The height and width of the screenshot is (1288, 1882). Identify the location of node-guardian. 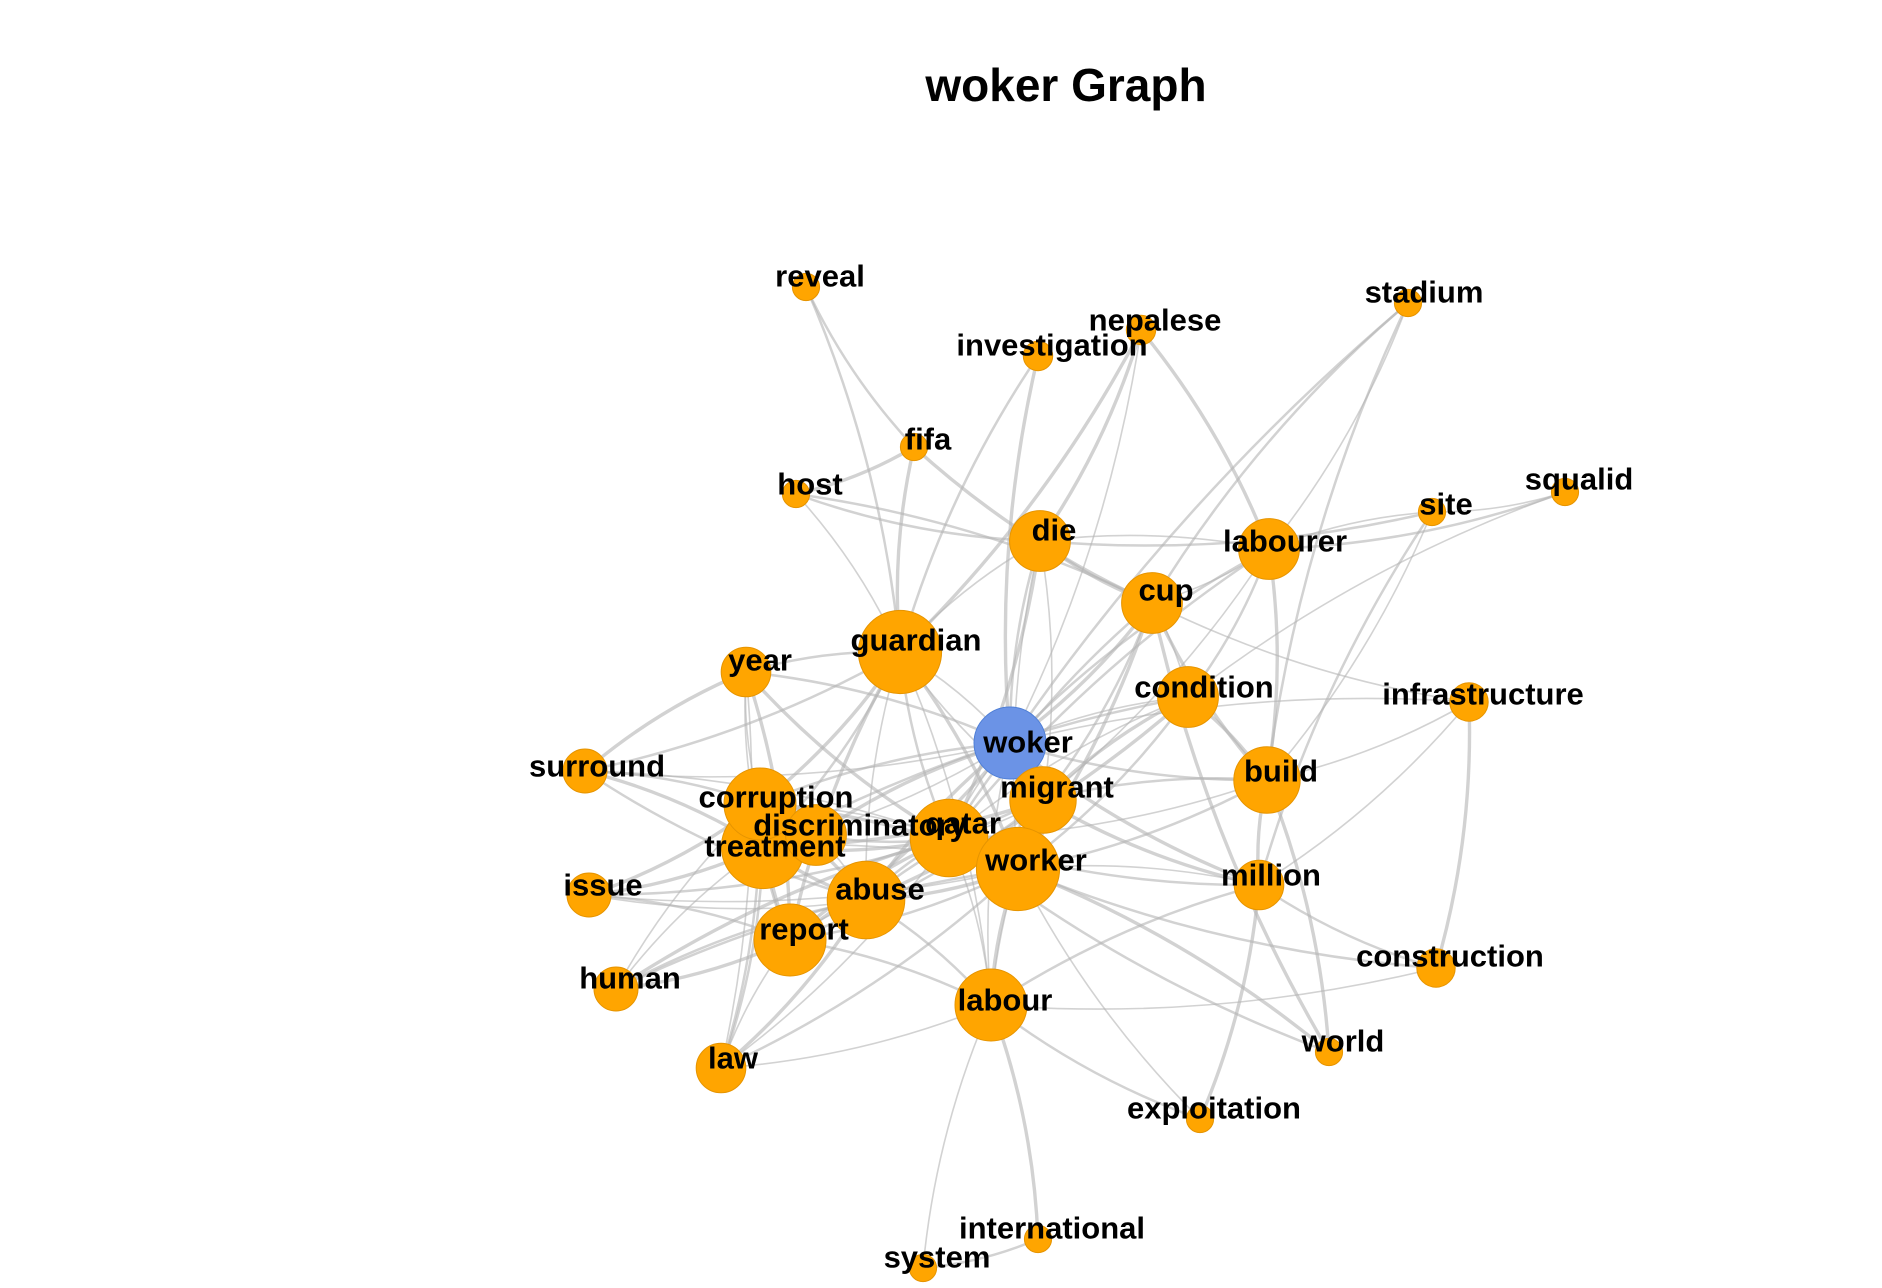
(900, 652).